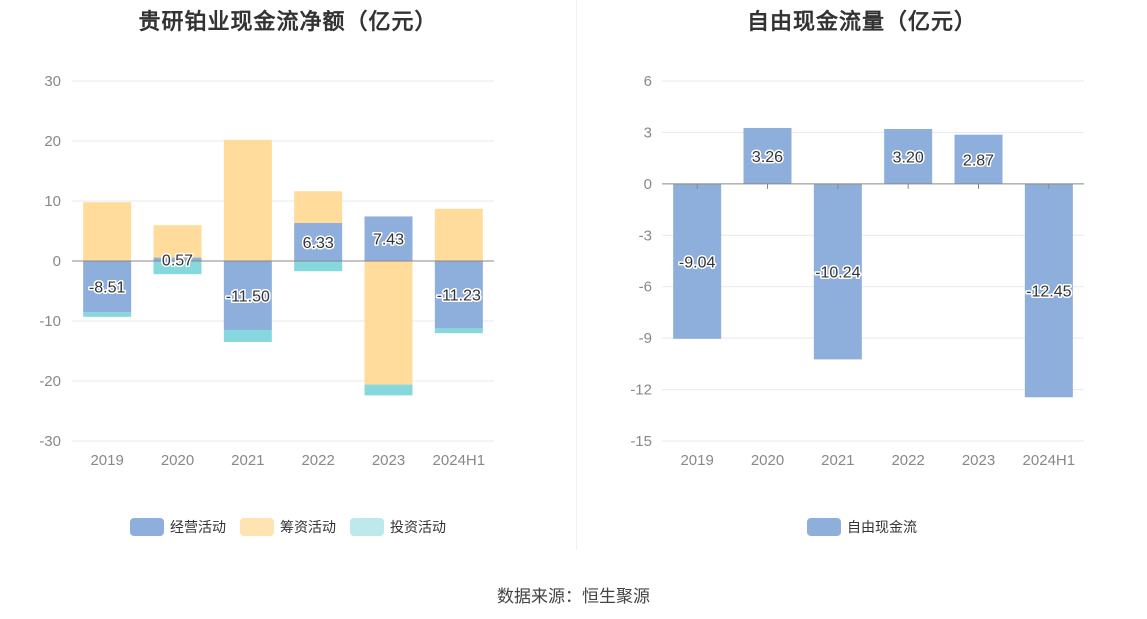 The image size is (1147, 619). What do you see at coordinates (645, 287) in the screenshot?
I see `y-tick-label: -6` at bounding box center [645, 287].